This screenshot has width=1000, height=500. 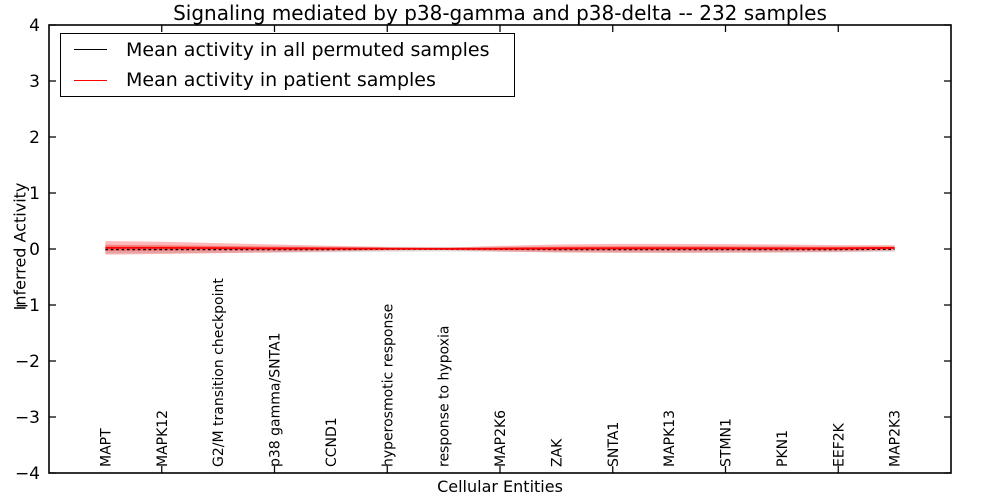 I want to click on category-label: MAP2K3, so click(x=896, y=438).